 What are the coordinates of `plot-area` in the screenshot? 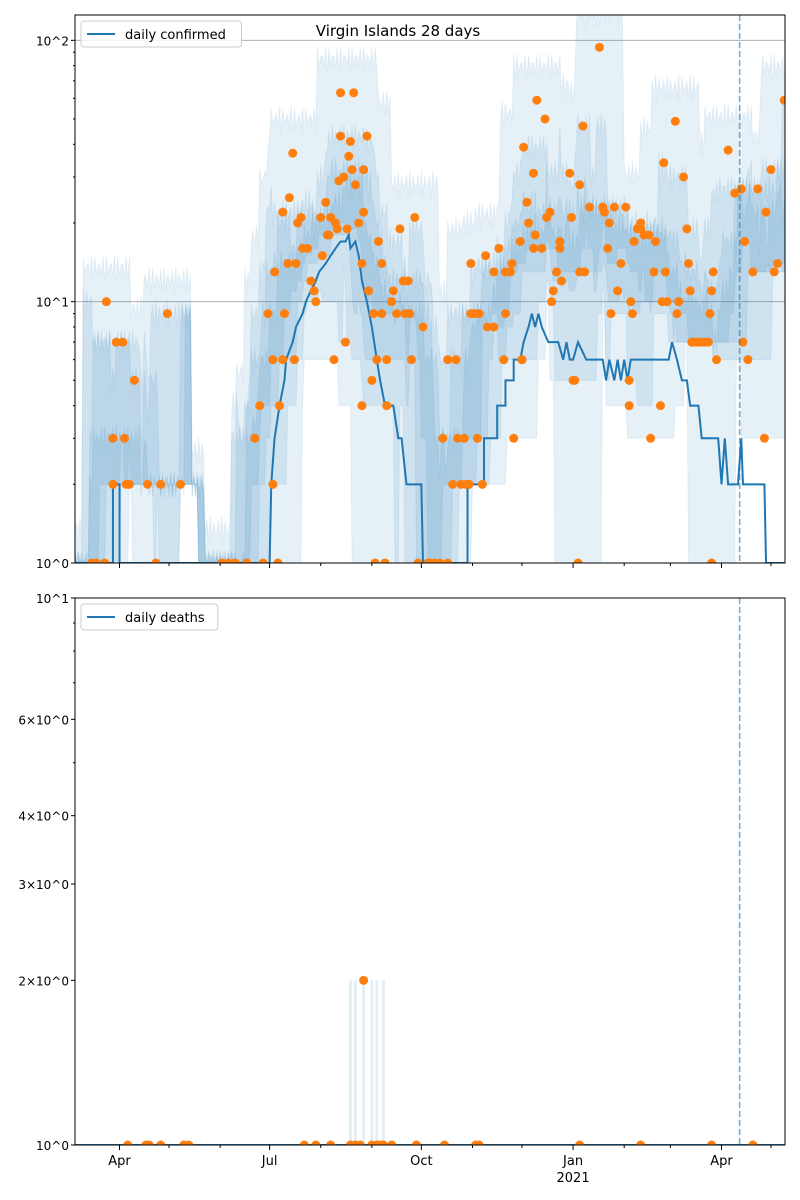 It's located at (430, 1060).